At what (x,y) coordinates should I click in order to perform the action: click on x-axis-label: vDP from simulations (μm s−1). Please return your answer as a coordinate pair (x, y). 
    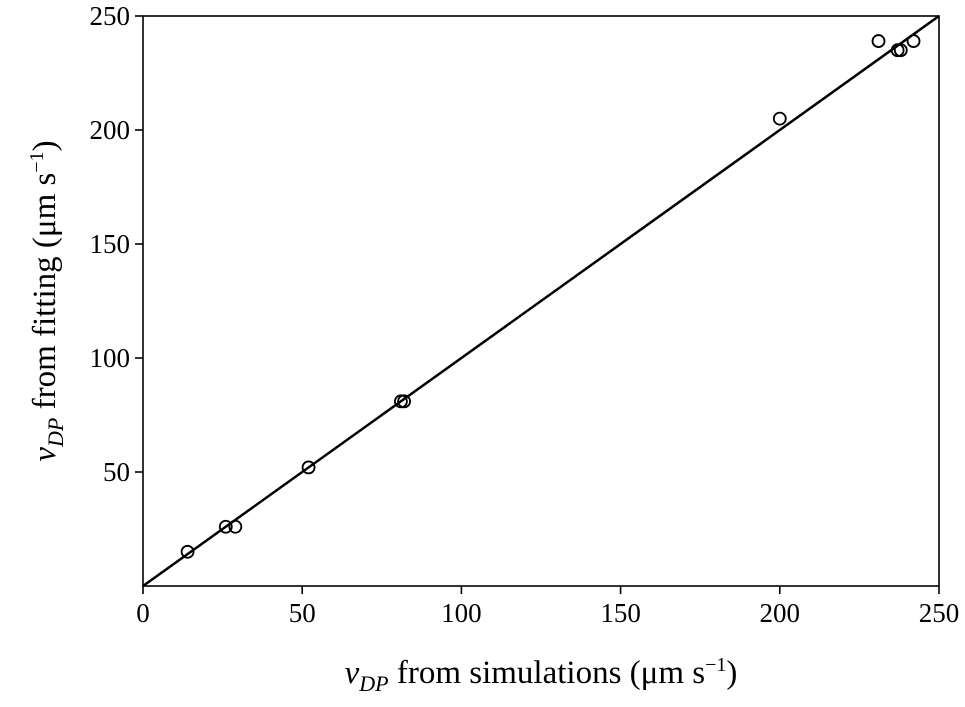
    Looking at the image, I should click on (541, 675).